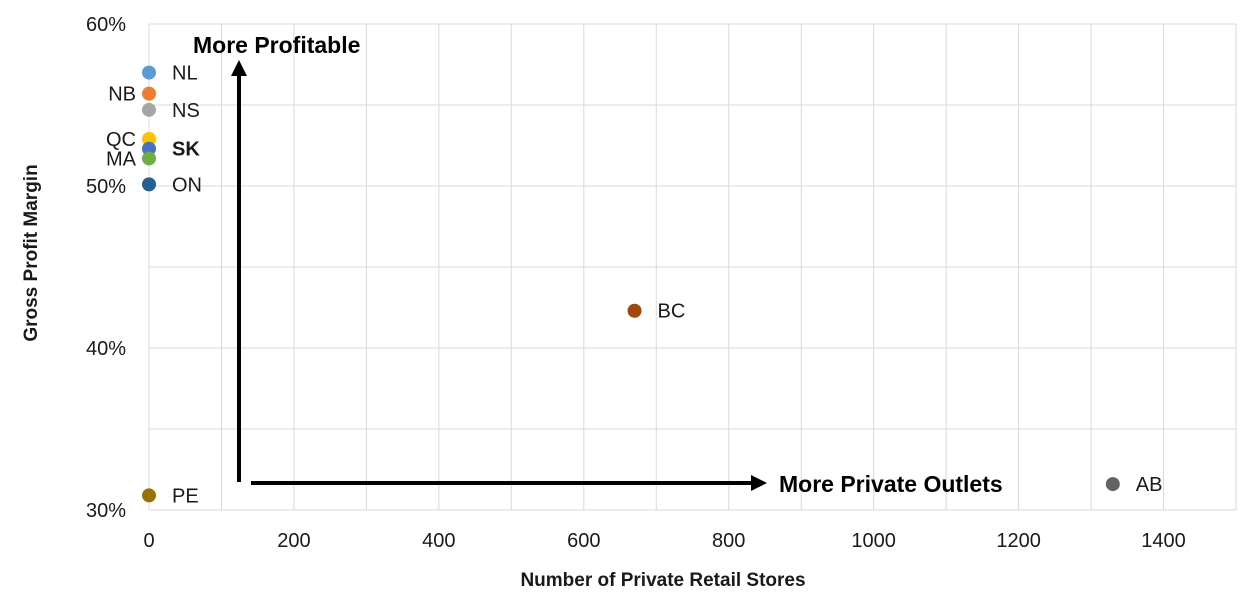 The height and width of the screenshot is (596, 1249). I want to click on y-tick-label: 60%, so click(106, 25).